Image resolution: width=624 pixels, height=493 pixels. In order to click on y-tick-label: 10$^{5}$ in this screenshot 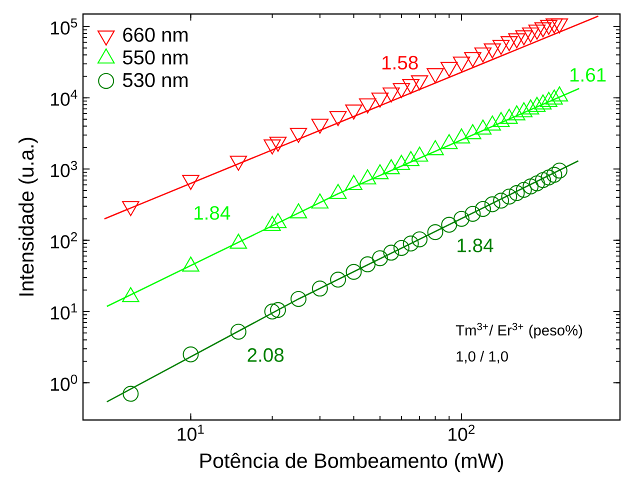, I will do `click(64, 26)`.